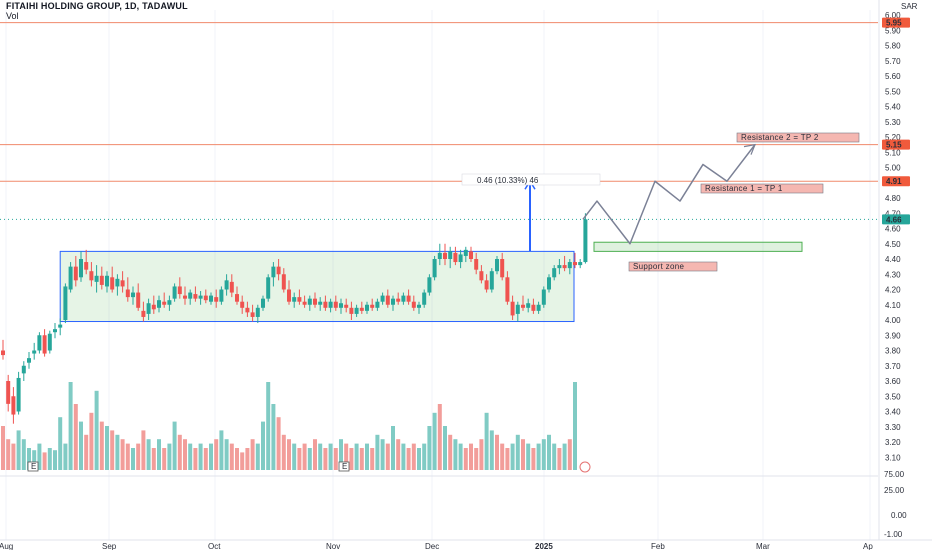 The width and height of the screenshot is (932, 550). What do you see at coordinates (544, 546) in the screenshot?
I see `time-tick-label: 2025` at bounding box center [544, 546].